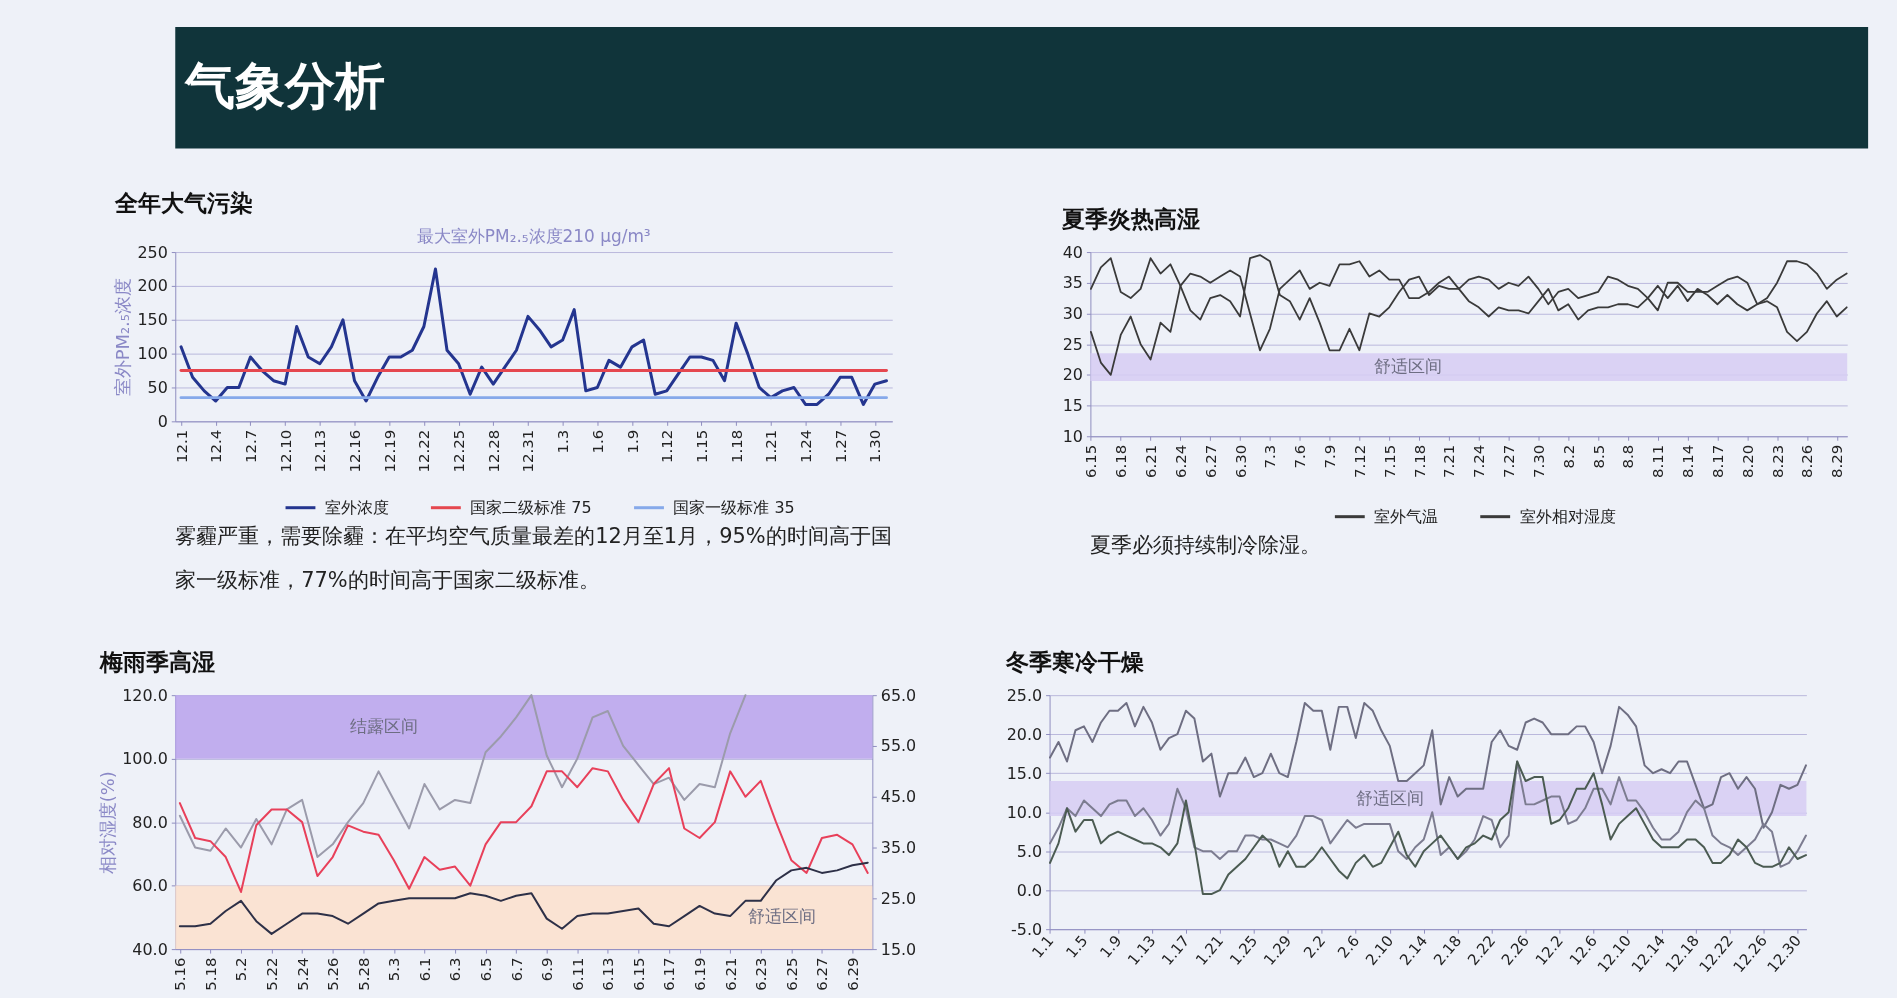 The image size is (1897, 998). I want to click on x-tick-label: 6.1, so click(424, 969).